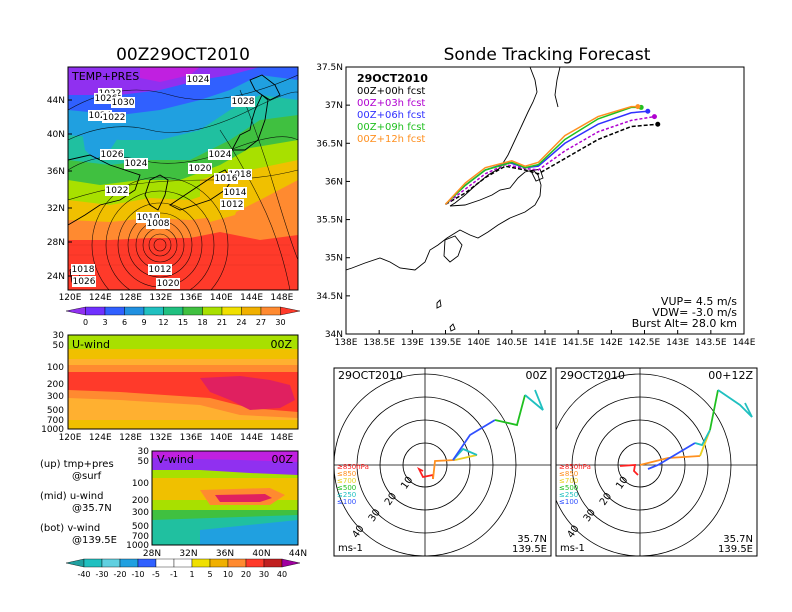 This screenshot has height=612, width=792. What do you see at coordinates (281, 298) in the screenshot?
I see `temp-xlabel: 148E` at bounding box center [281, 298].